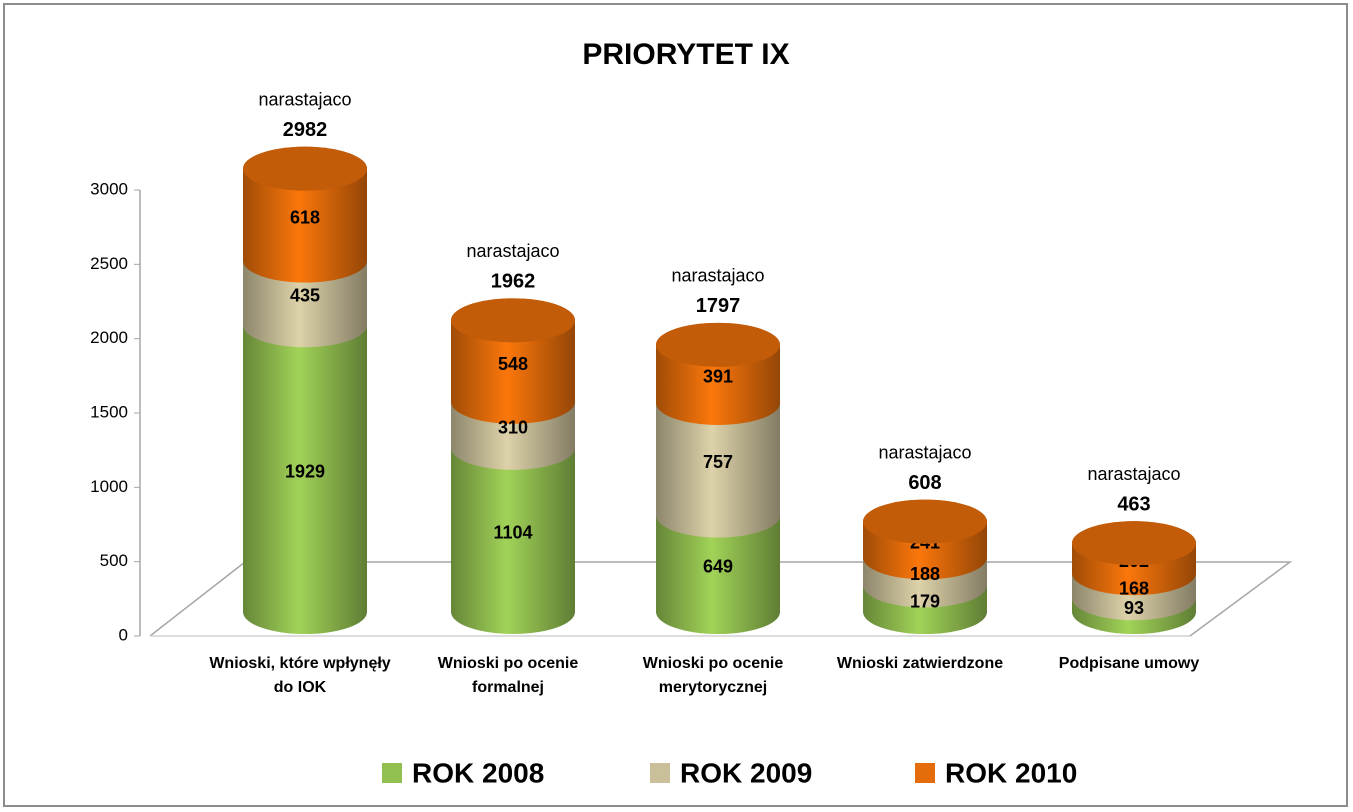 The width and height of the screenshot is (1353, 812). What do you see at coordinates (1134, 588) in the screenshot?
I see `data-label: 168` at bounding box center [1134, 588].